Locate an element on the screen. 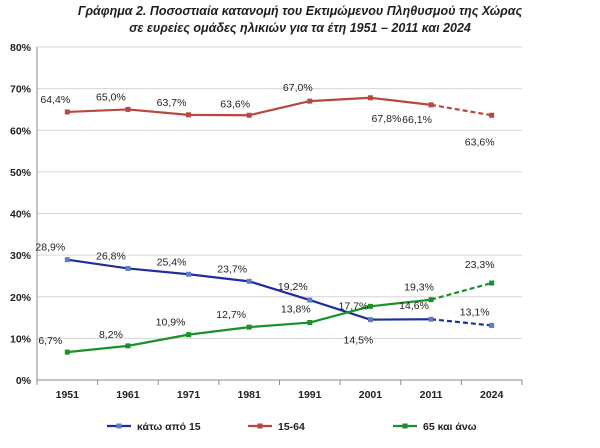 The width and height of the screenshot is (600, 448). y-tick-label: 30% is located at coordinates (21, 256).